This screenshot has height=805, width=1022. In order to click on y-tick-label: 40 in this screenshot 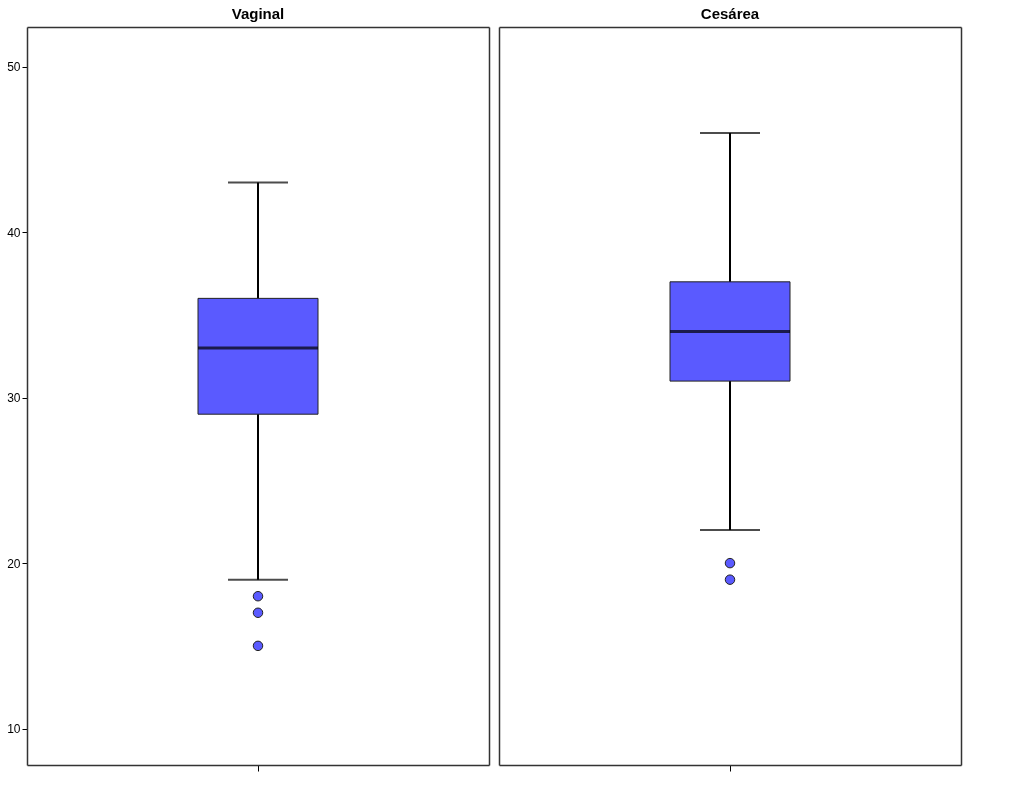, I will do `click(14, 232)`.